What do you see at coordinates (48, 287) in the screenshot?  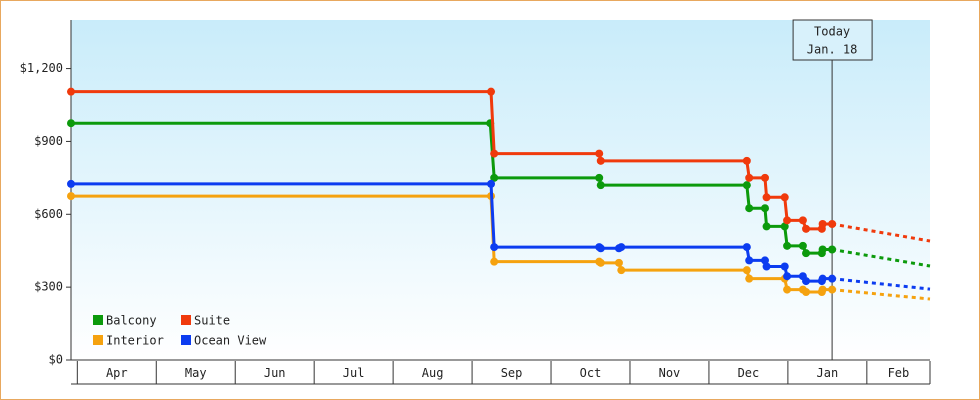 I see `y-tick-label: $300` at bounding box center [48, 287].